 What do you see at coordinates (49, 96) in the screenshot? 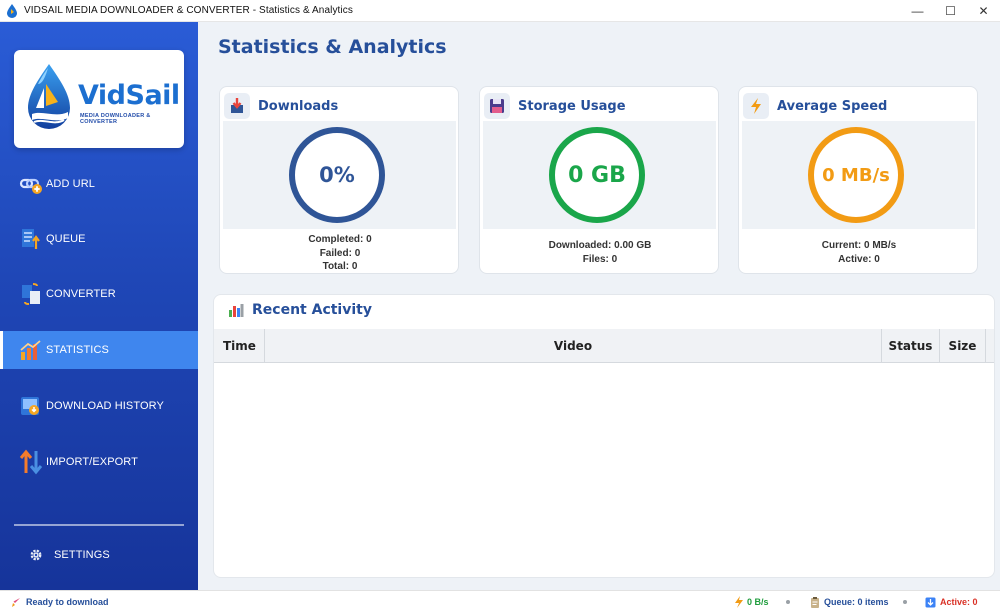
I see `sail-drop-logo-icon` at bounding box center [49, 96].